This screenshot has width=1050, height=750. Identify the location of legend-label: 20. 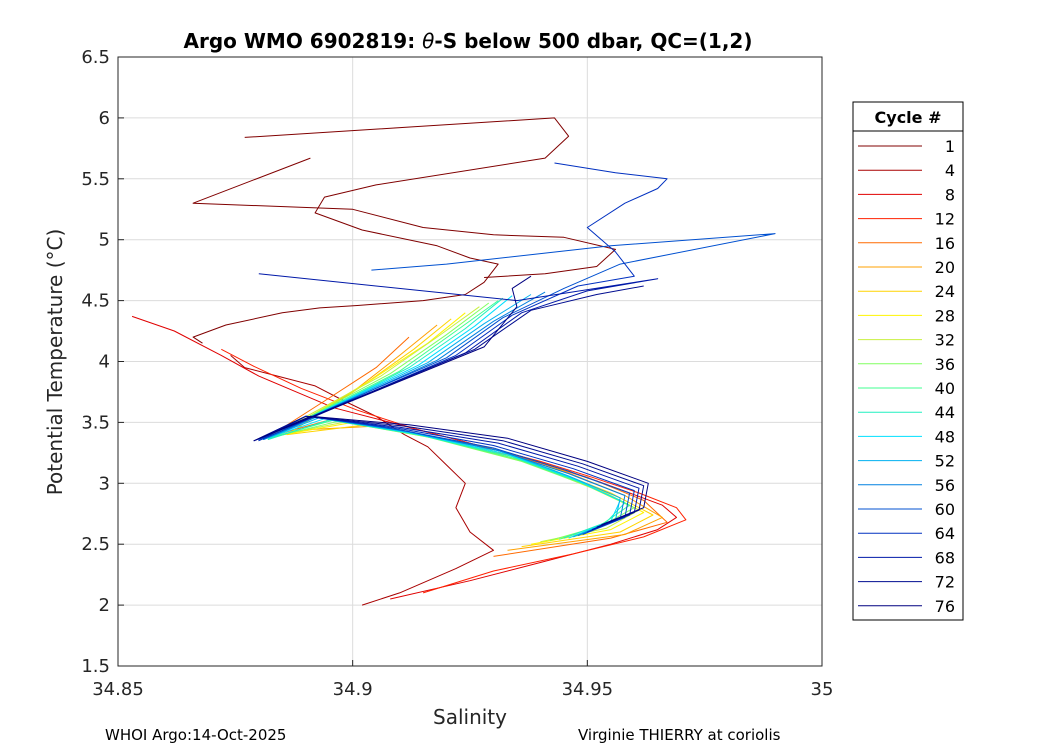
(945, 267).